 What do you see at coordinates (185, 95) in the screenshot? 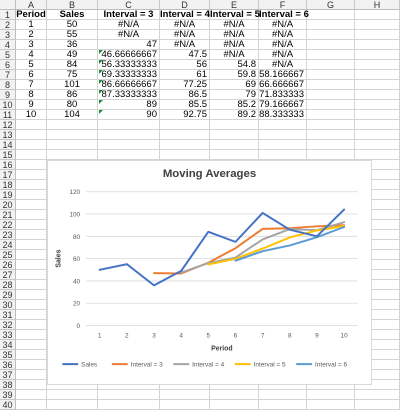
I see `cell-d9: 86.5` at bounding box center [185, 95].